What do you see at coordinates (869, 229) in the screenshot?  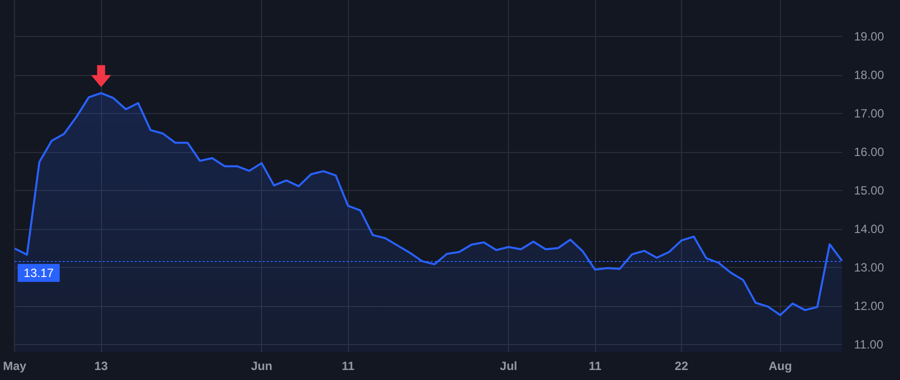 I see `y-tick-label: 14.00` at bounding box center [869, 229].